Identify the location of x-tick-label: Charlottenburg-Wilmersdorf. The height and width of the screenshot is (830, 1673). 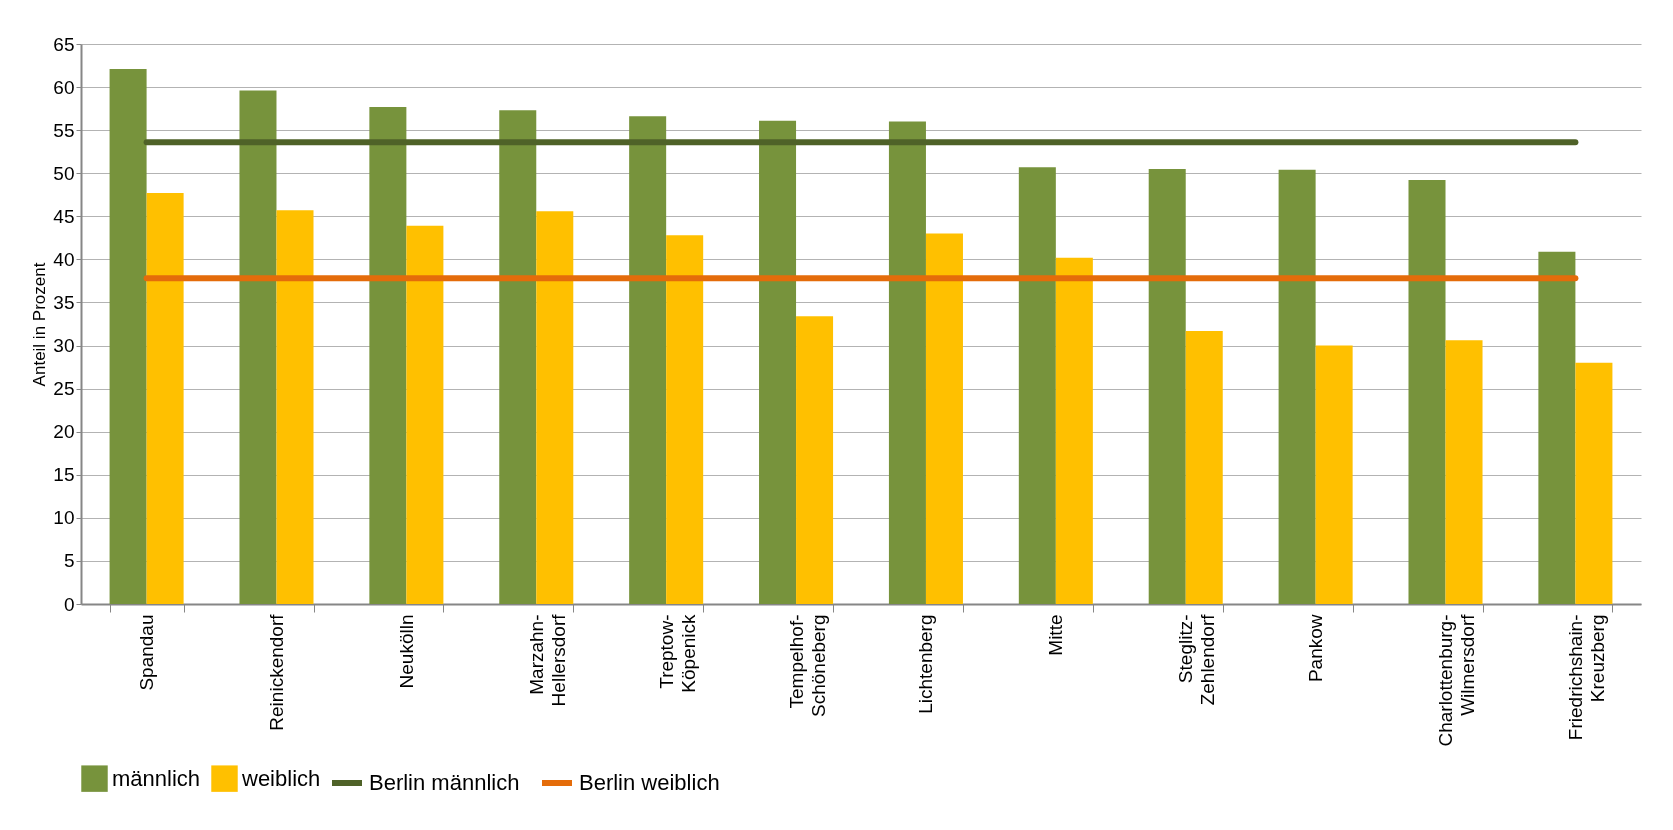
(1457, 680).